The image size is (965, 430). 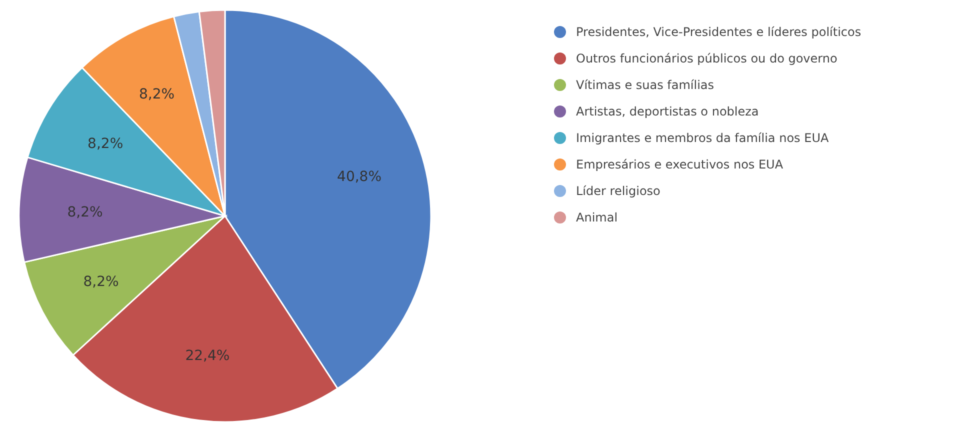 What do you see at coordinates (703, 138) in the screenshot?
I see `legend-label: Imigrantes e membros da família nos EUA` at bounding box center [703, 138].